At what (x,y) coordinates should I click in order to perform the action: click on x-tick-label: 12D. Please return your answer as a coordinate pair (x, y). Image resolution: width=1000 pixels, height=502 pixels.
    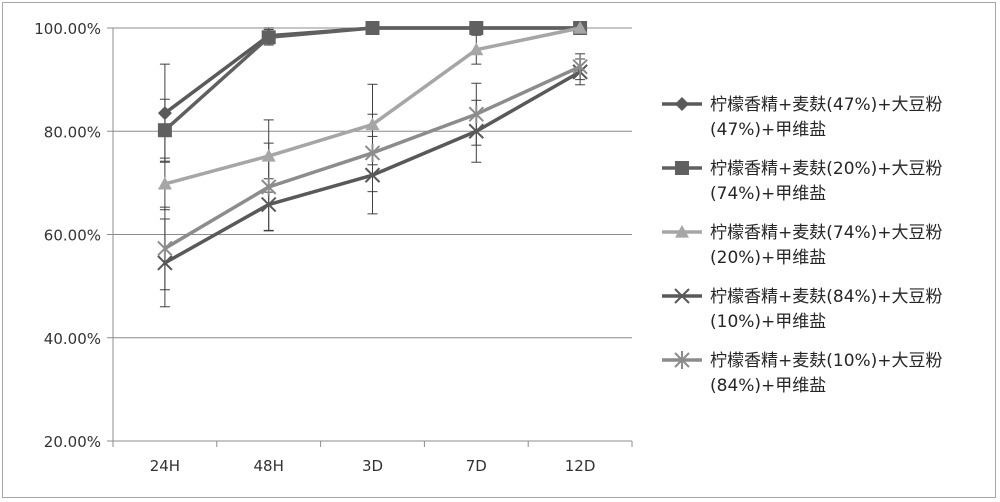
    Looking at the image, I should click on (580, 466).